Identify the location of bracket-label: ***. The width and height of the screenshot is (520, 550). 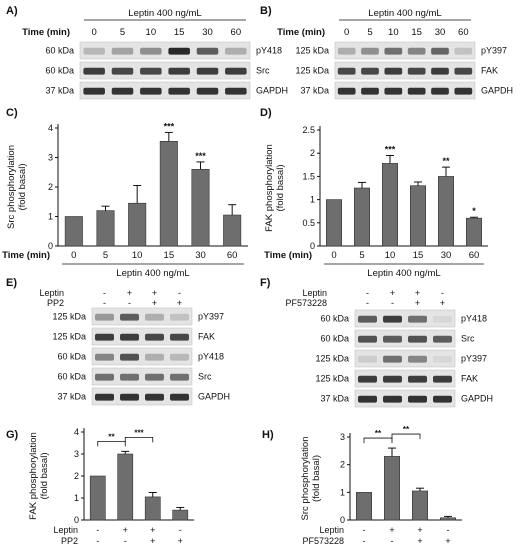
(139, 432).